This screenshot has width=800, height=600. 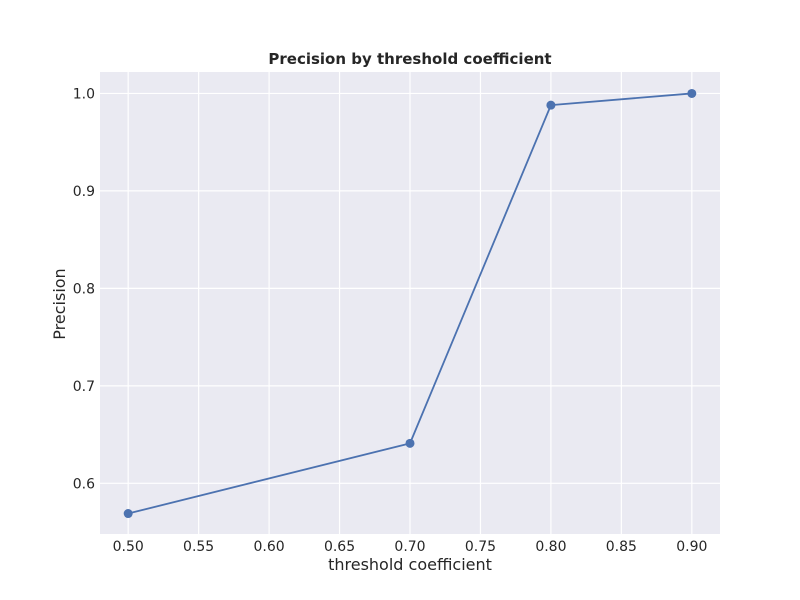 I want to click on x-tick-label: 0.80, so click(x=550, y=547).